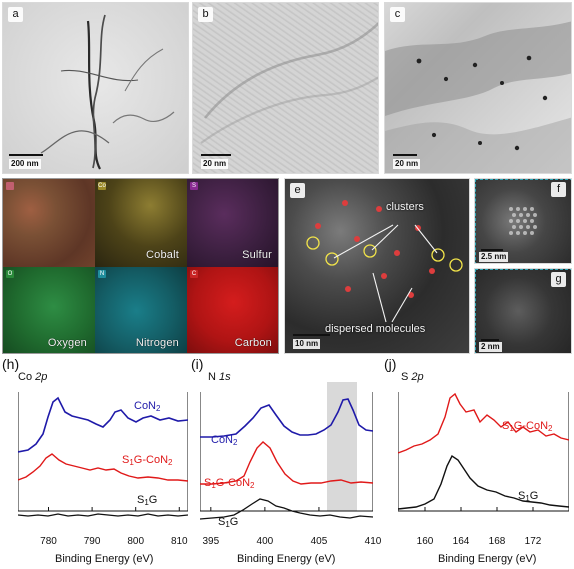  What do you see at coordinates (215, 164) in the screenshot?
I see `panel-b-scale-label: 20 nm` at bounding box center [215, 164].